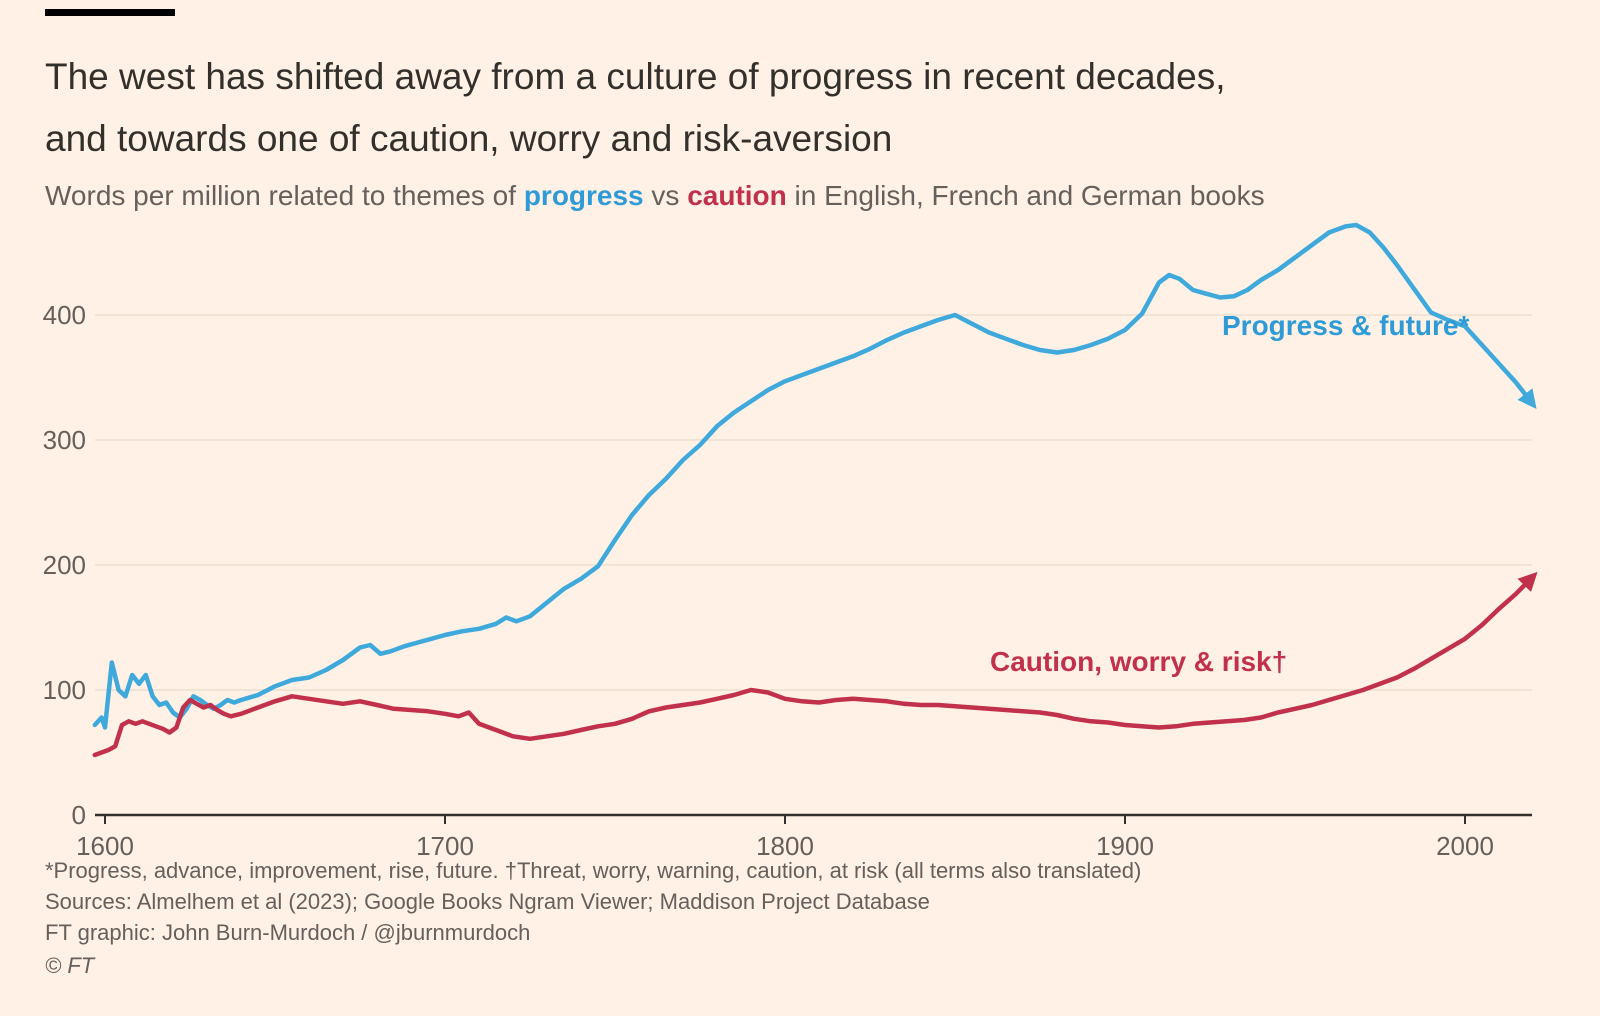 This screenshot has width=1600, height=1016. Describe the element at coordinates (64, 565) in the screenshot. I see `y-tick-label: 200` at that location.